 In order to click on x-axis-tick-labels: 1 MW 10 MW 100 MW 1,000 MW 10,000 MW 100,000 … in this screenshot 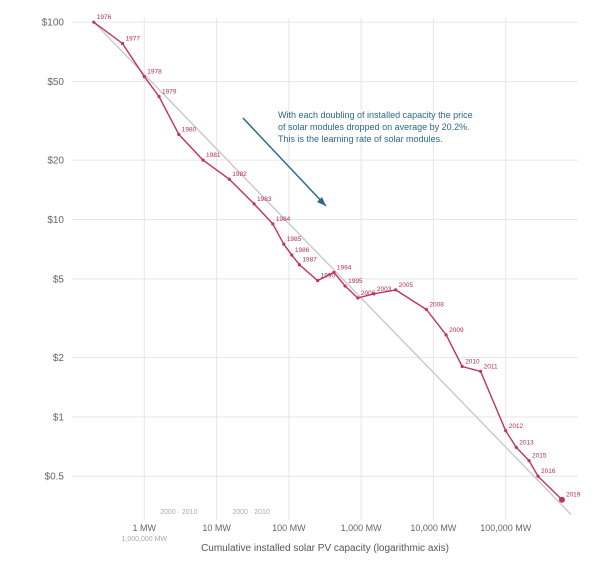, I will do `click(327, 526)`.